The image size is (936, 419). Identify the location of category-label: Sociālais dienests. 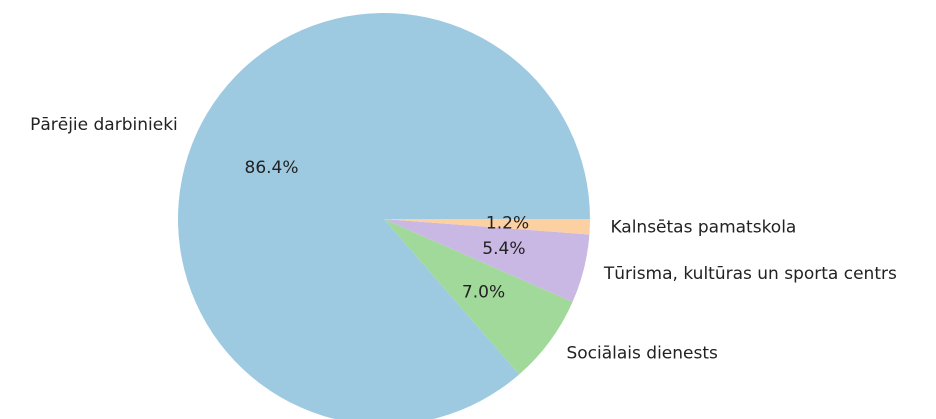
(642, 353).